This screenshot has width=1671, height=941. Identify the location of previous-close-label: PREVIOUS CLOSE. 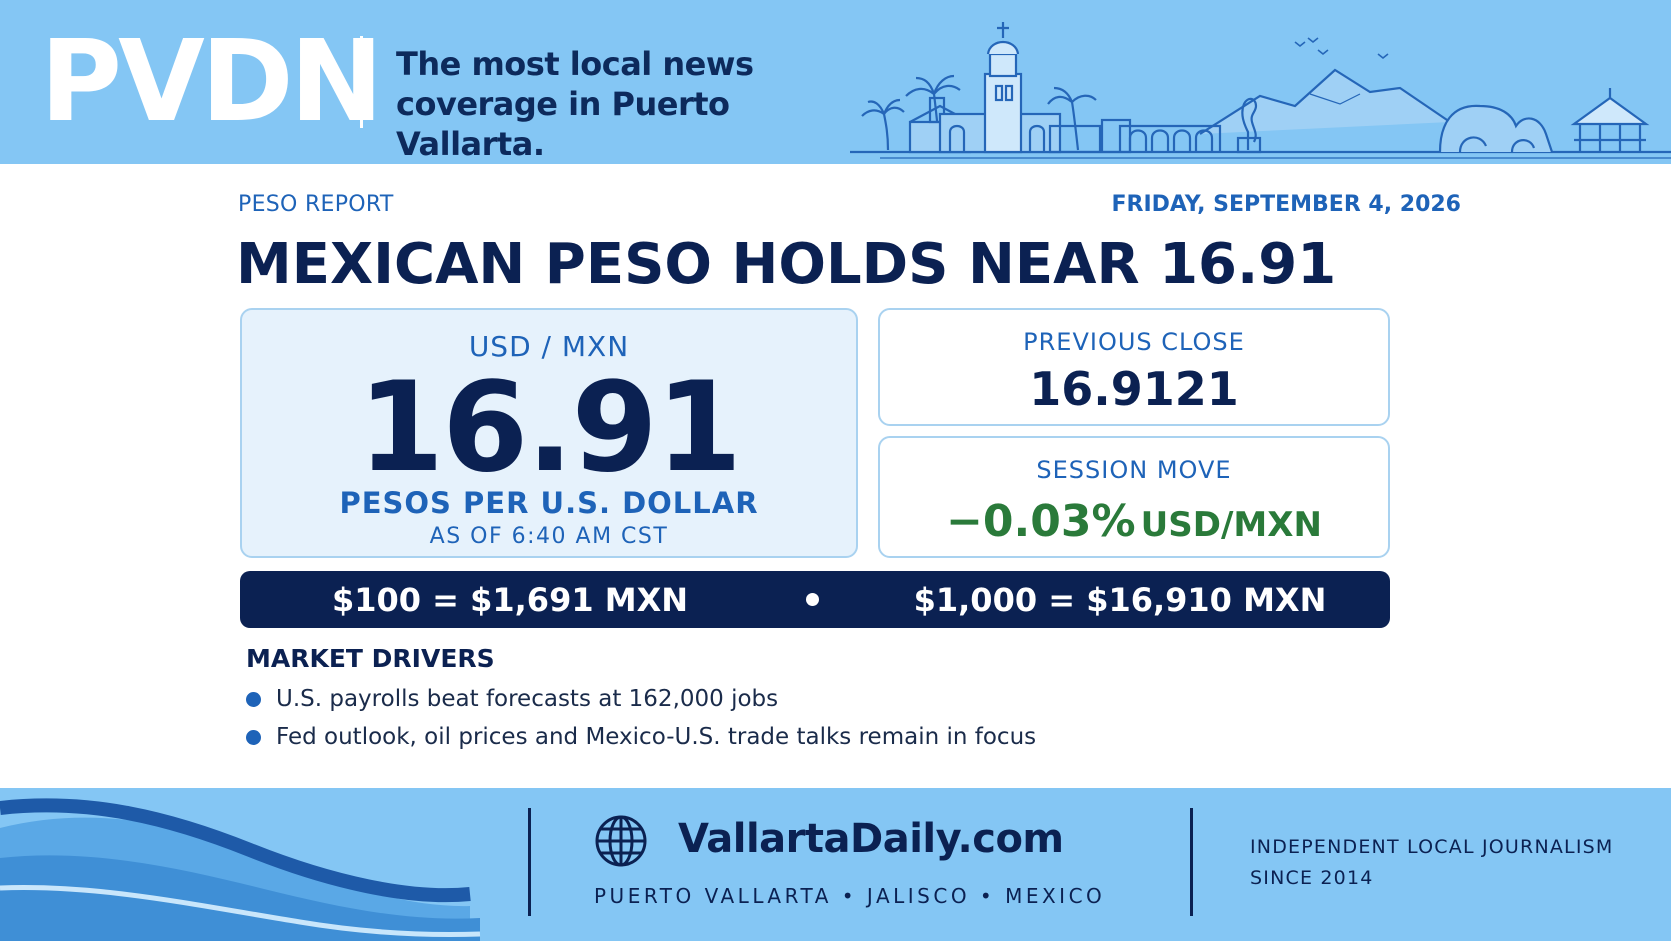
(1134, 342).